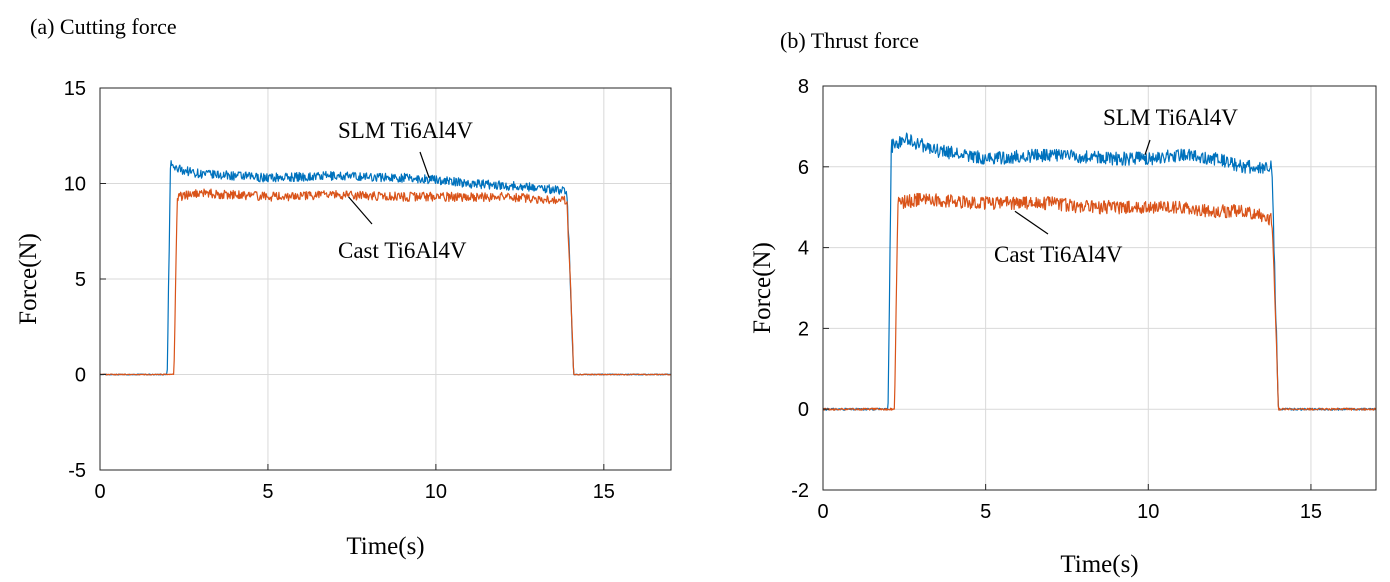 The height and width of the screenshot is (582, 1390). Describe the element at coordinates (80, 280) in the screenshot. I see `y-tick-label: 5` at that location.